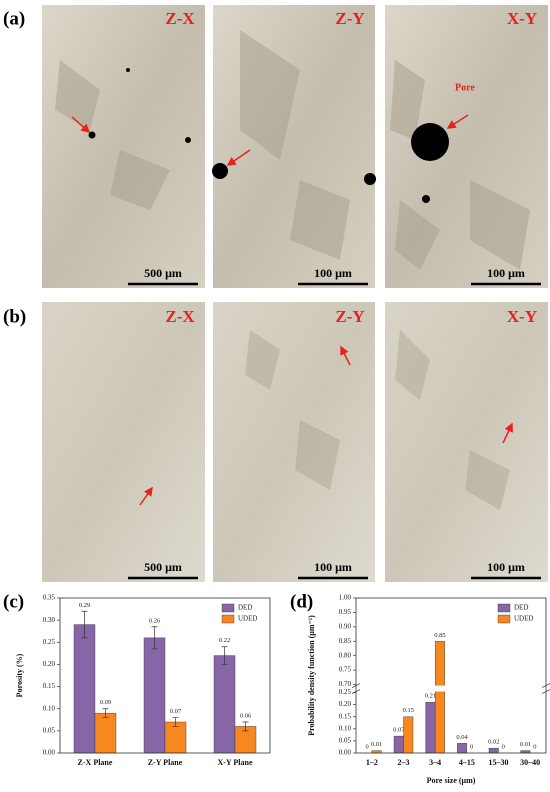 This screenshot has height=792, width=550. I want to click on x-axis-label: Pore size (μm), so click(451, 780).